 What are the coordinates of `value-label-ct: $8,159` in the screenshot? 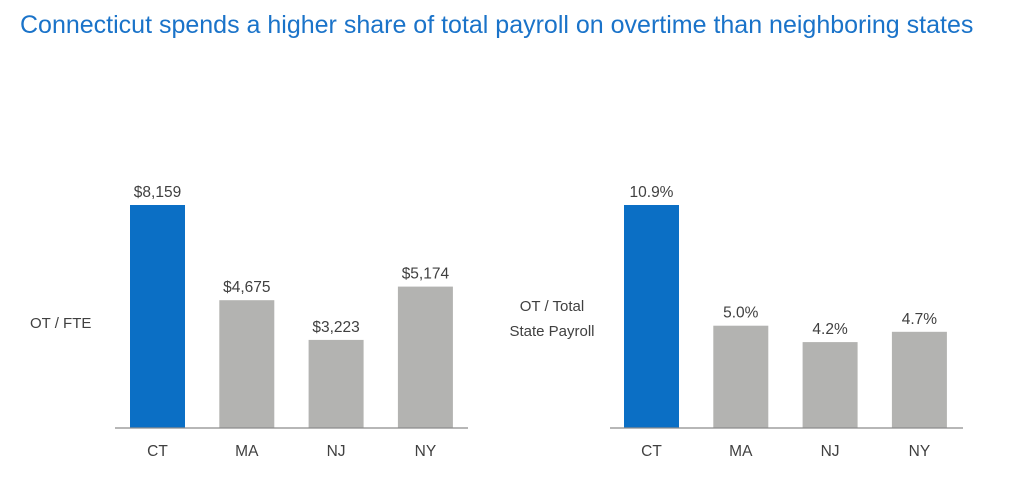 It's located at (157, 192).